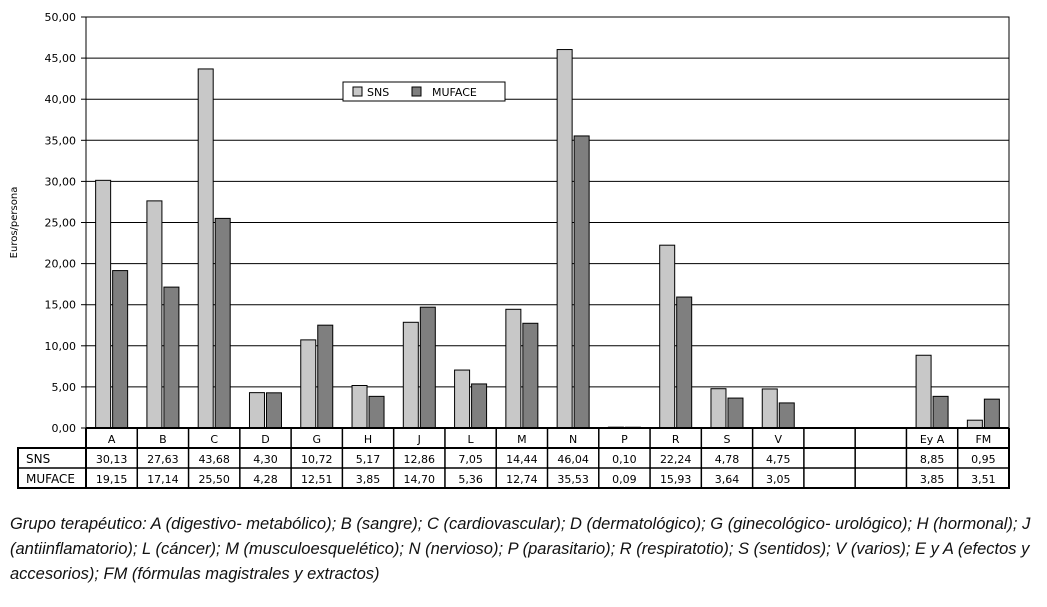  What do you see at coordinates (424, 91) in the screenshot?
I see `legend` at bounding box center [424, 91].